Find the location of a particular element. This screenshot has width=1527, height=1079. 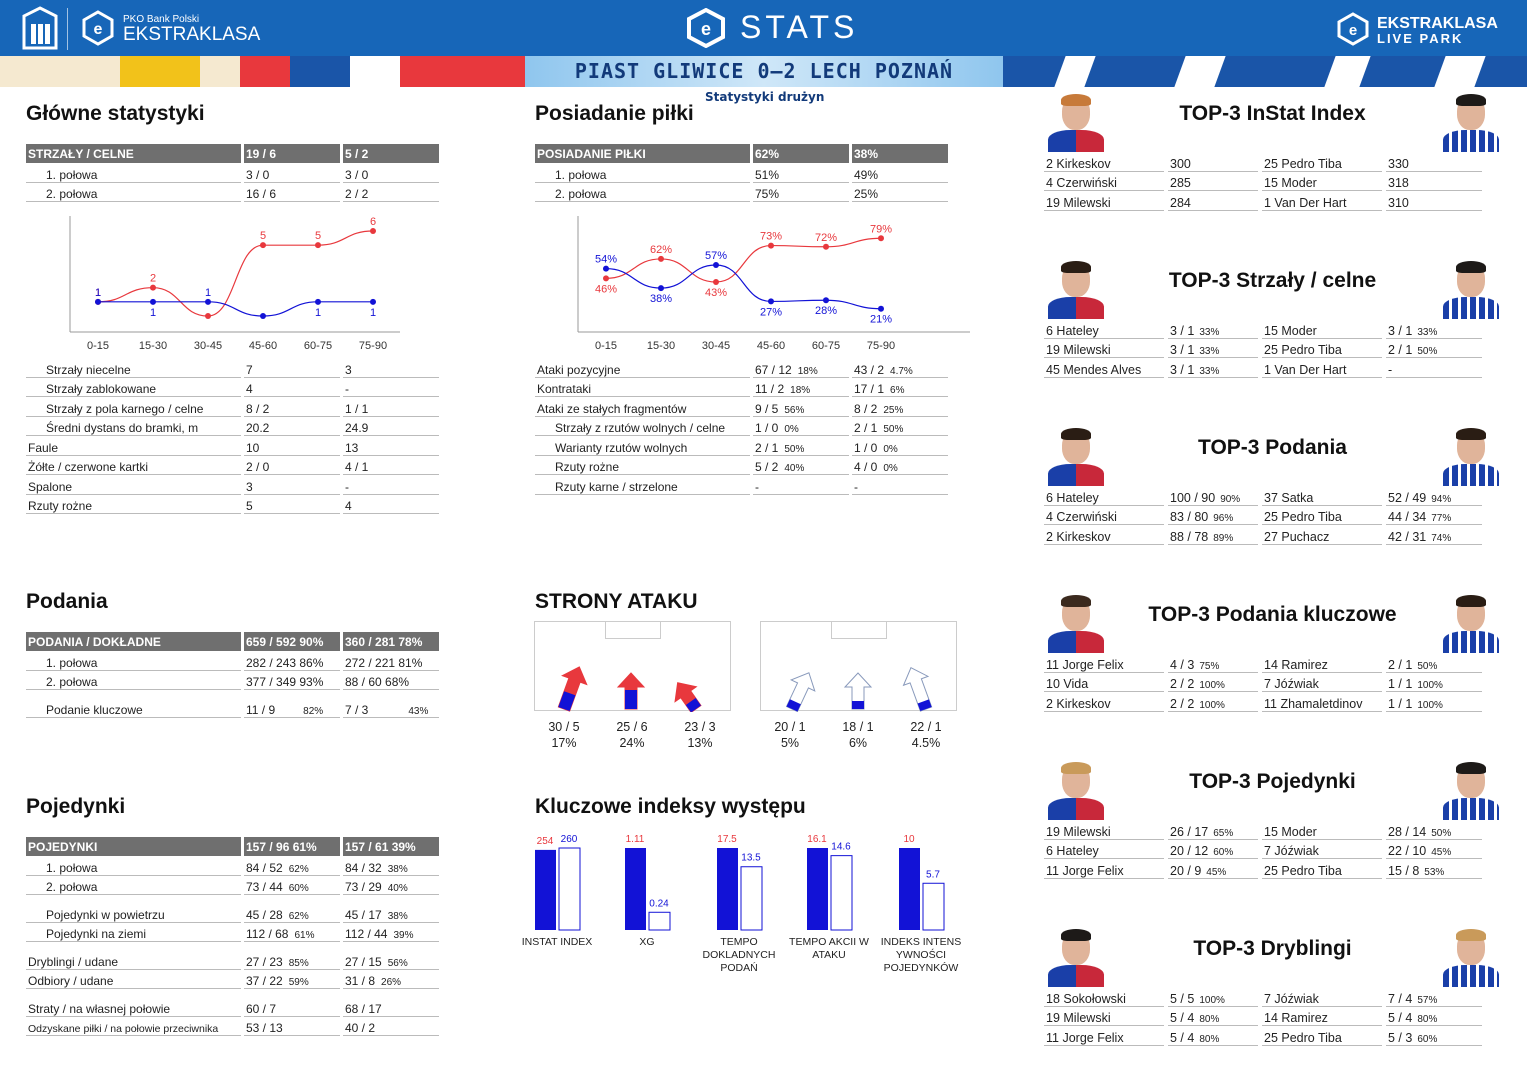

value: 5 / 2 is located at coordinates (767, 467).